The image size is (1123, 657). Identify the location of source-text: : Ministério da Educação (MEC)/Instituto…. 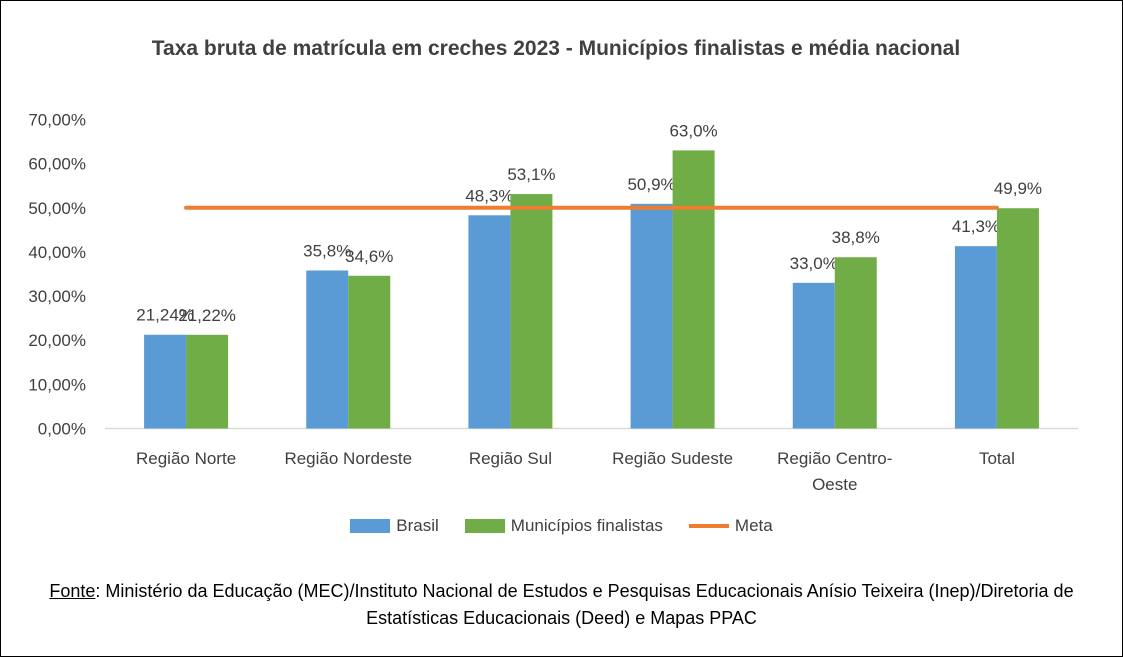
(584, 604).